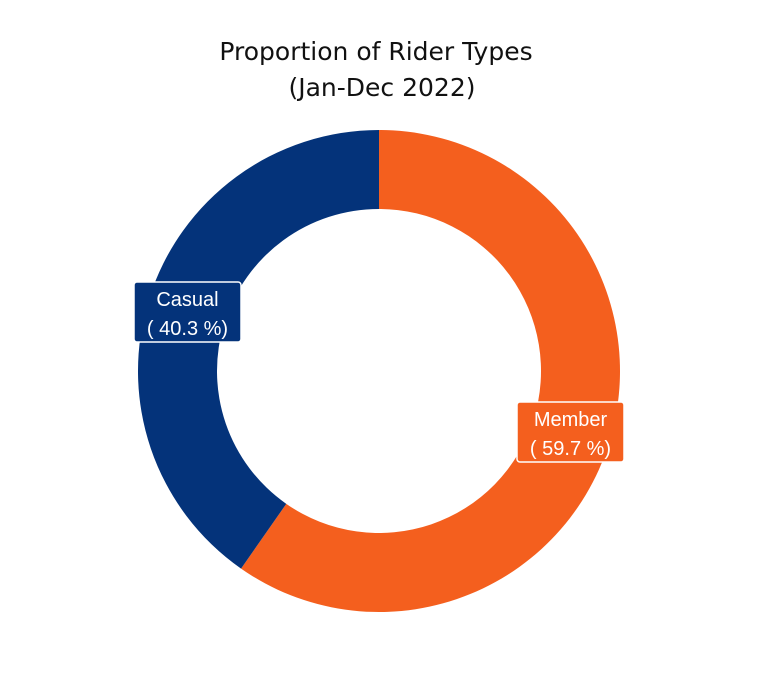  I want to click on label-box-casual, so click(187, 312).